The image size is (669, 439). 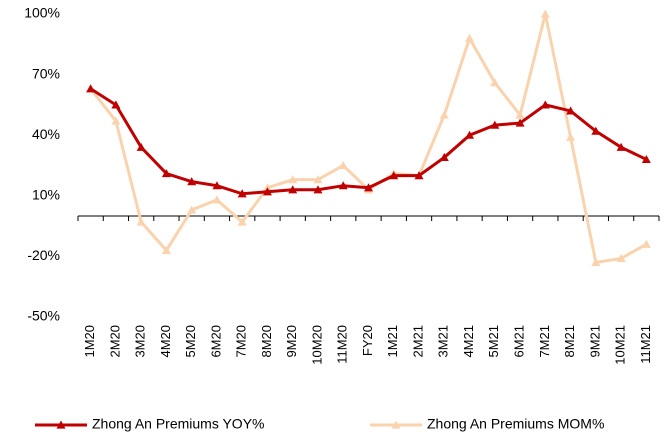 What do you see at coordinates (569, 341) in the screenshot?
I see `x-tick-label: 8M21` at bounding box center [569, 341].